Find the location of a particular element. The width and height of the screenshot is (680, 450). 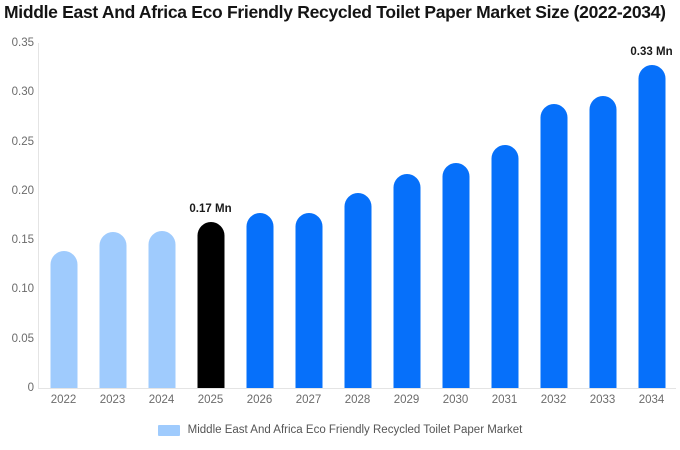

y-axis-tick-label: 0 is located at coordinates (30, 388).